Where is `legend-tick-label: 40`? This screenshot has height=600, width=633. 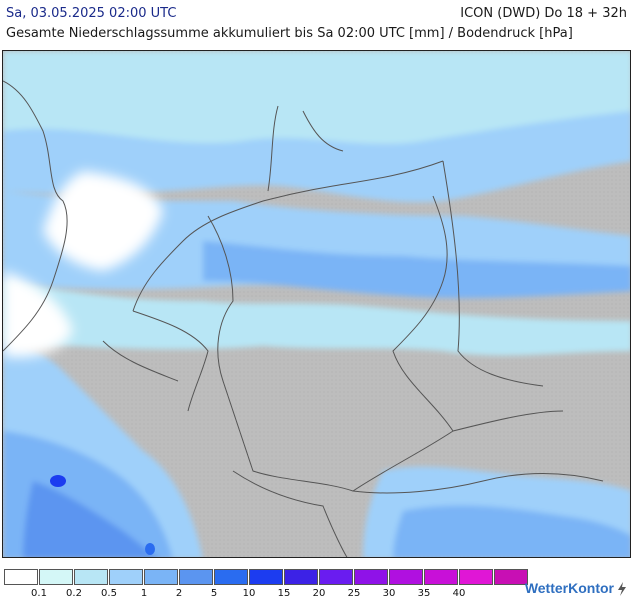
legend-tick-label: 40 is located at coordinates (459, 593).